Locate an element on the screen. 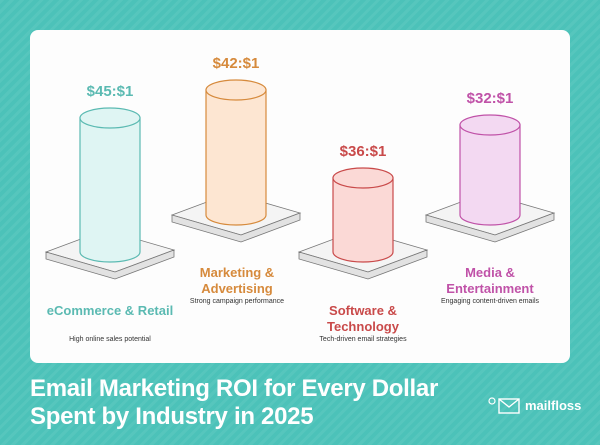 The width and height of the screenshot is (600, 445). category-label: eCommerce & Retail is located at coordinates (110, 310).